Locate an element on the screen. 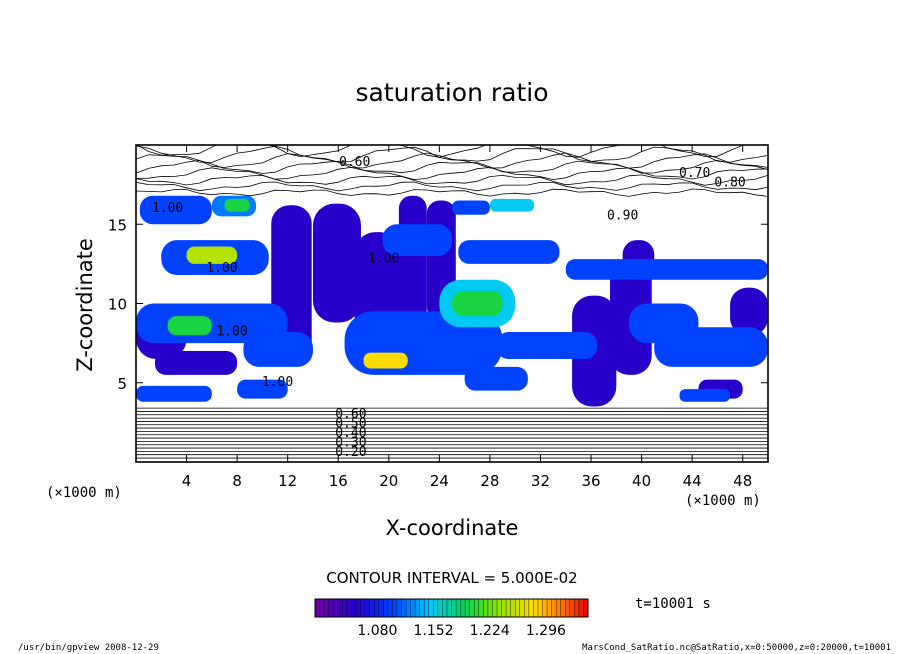  contour-label: 0.60 is located at coordinates (350, 414).